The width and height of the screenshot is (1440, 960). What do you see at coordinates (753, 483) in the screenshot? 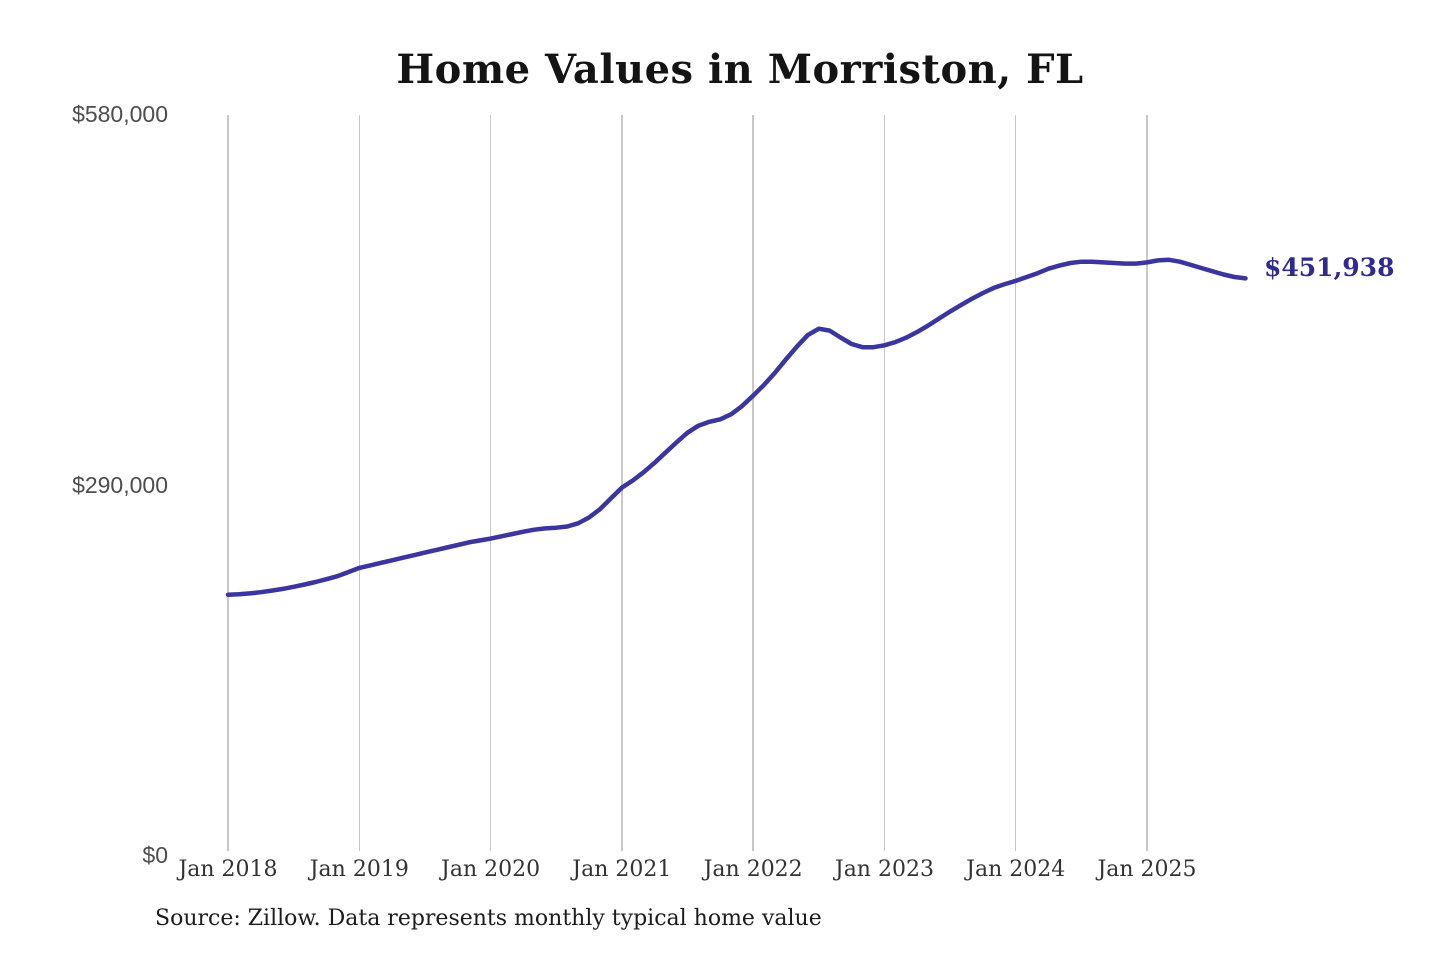
I see `gridline-jan-2022` at bounding box center [753, 483].